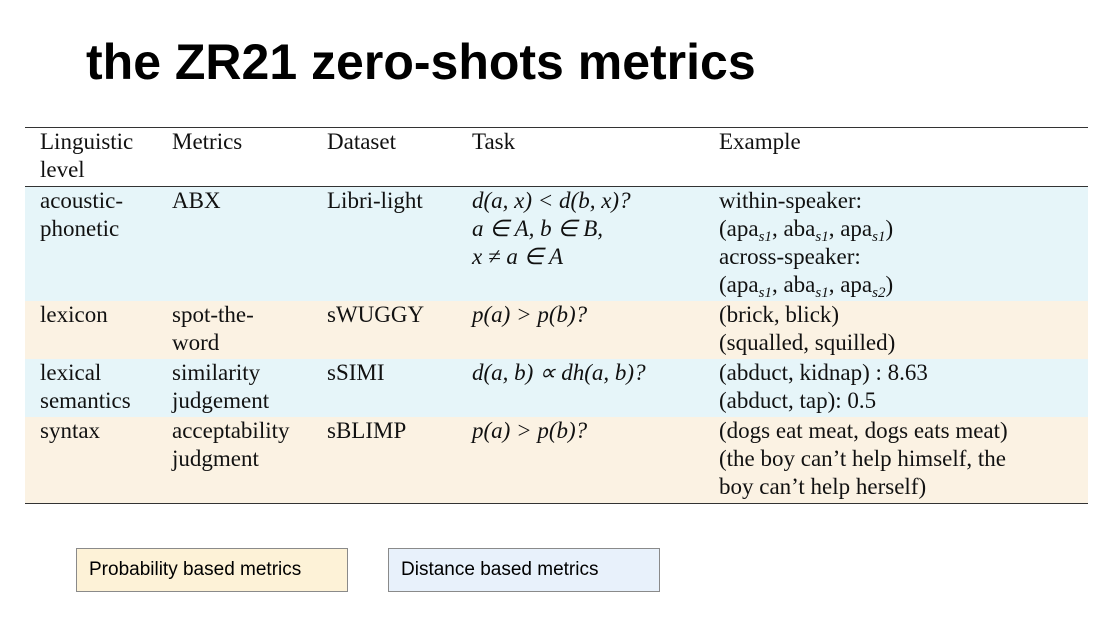  Describe the element at coordinates (779, 314) in the screenshot. I see `example-line: (brick, blick)` at that location.